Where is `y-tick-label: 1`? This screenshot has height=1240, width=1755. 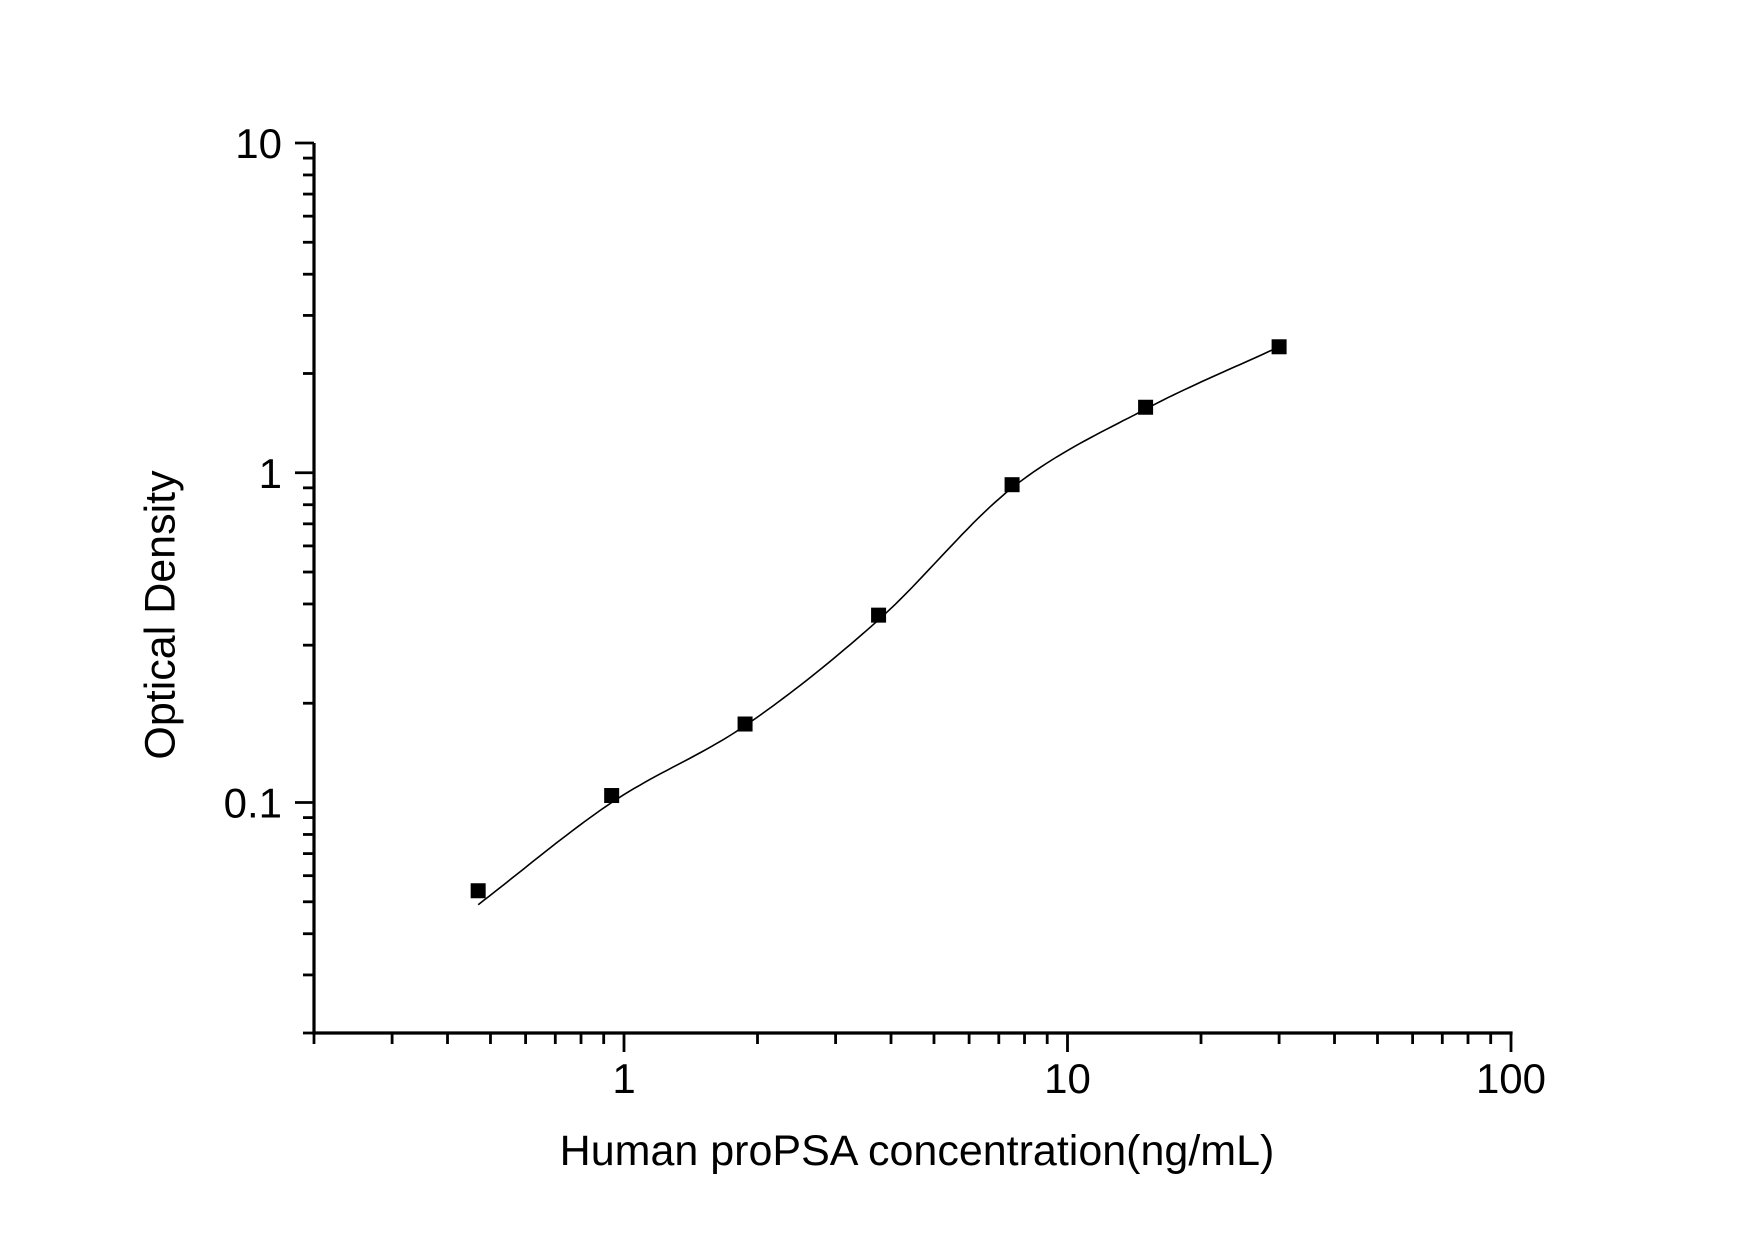 y-tick-label: 1 is located at coordinates (270, 473).